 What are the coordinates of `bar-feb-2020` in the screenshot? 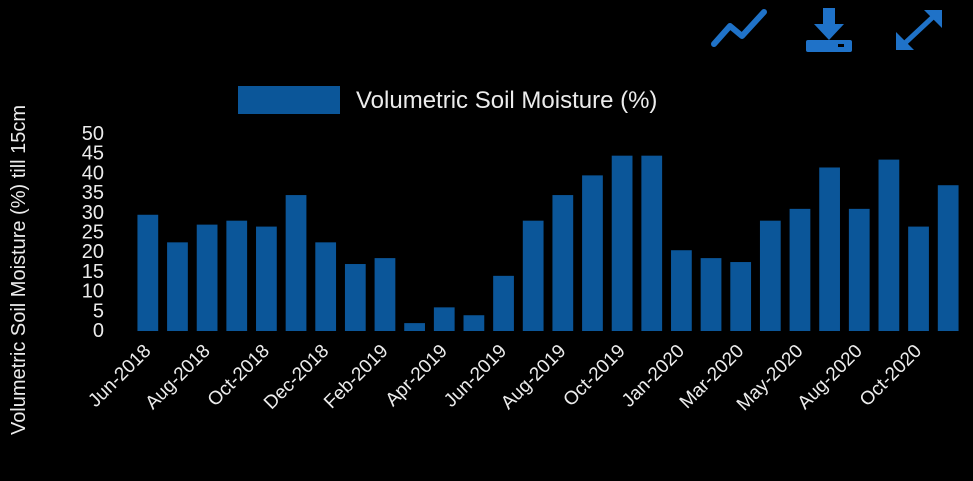 It's located at (711, 294).